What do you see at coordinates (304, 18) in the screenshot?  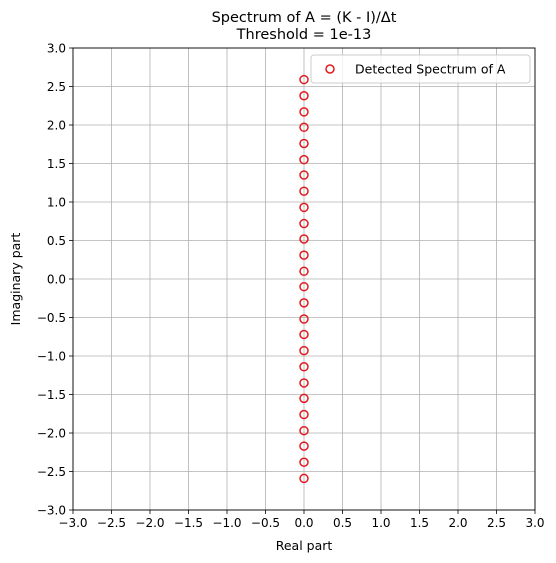 I see `chart-title: Spectrum of A = (K - I)/Δt` at bounding box center [304, 18].